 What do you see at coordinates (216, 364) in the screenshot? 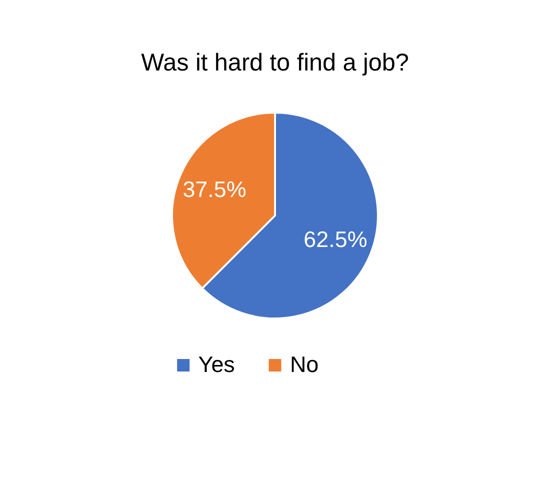
I see `legend-label: Yes` at bounding box center [216, 364].